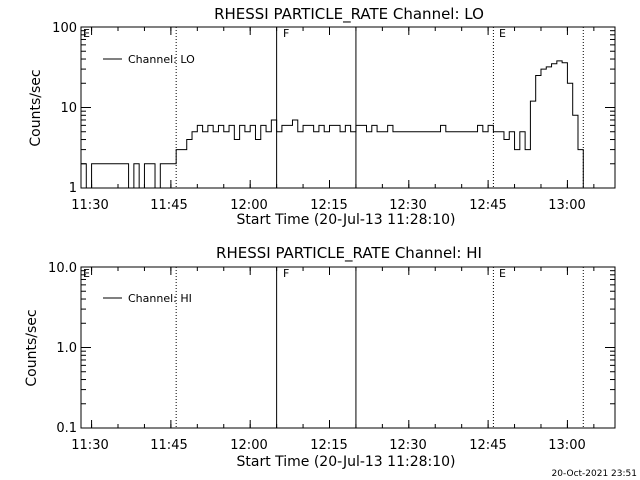  Describe the element at coordinates (66, 428) in the screenshot. I see `hi-y-tick-label: 0.1` at that location.